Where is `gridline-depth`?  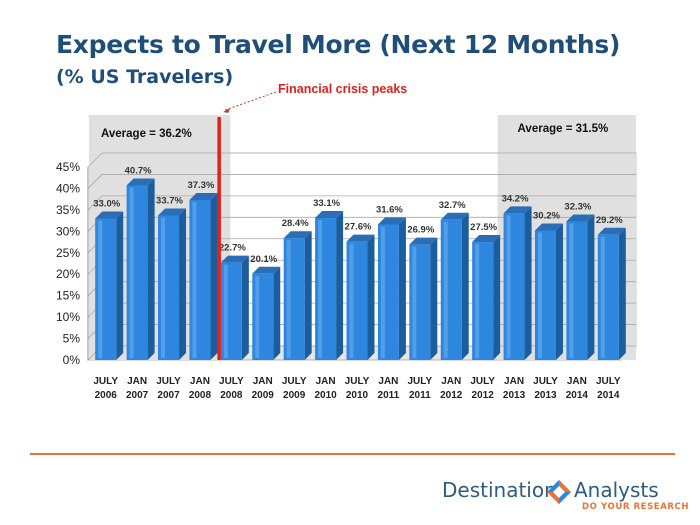 gridline-depth is located at coordinates (95, 203).